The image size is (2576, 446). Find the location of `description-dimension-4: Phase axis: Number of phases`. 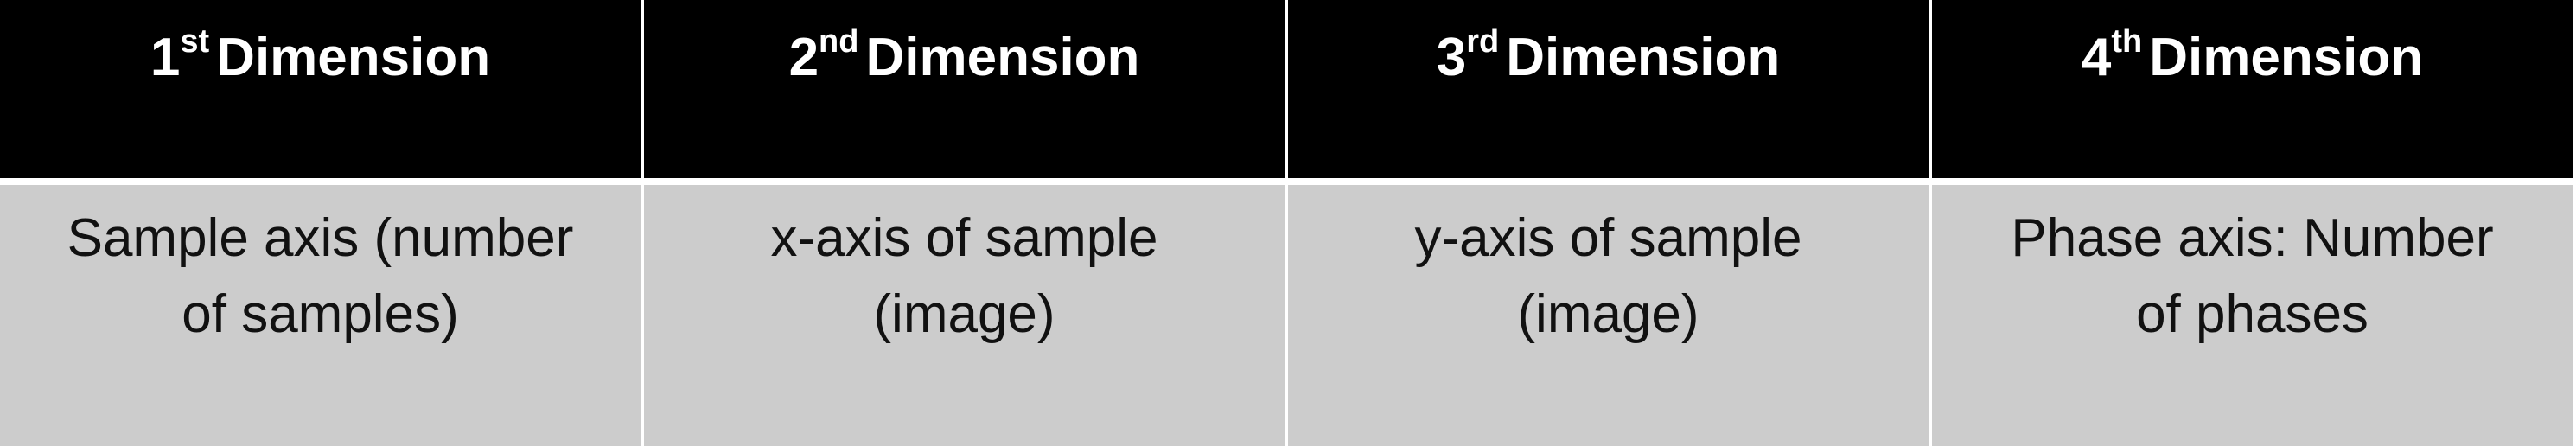

description-dimension-4: Phase axis: Number of phases is located at coordinates (2252, 315).